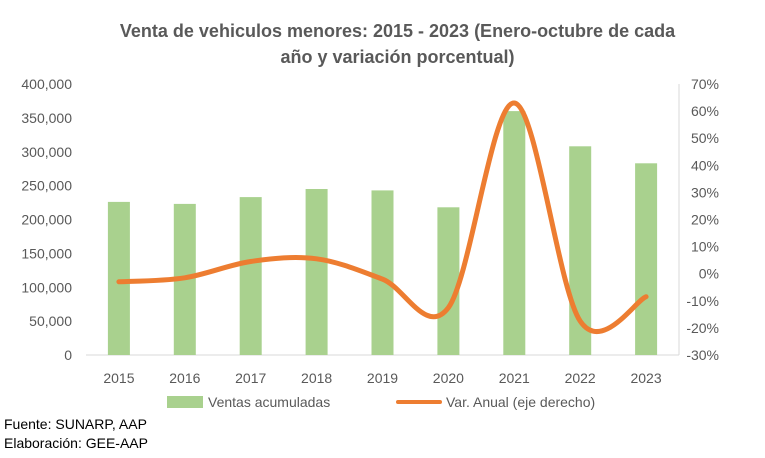 The width and height of the screenshot is (765, 458). What do you see at coordinates (75, 424) in the screenshot?
I see `source-note: Fuente: SUNARP, AAP` at bounding box center [75, 424].